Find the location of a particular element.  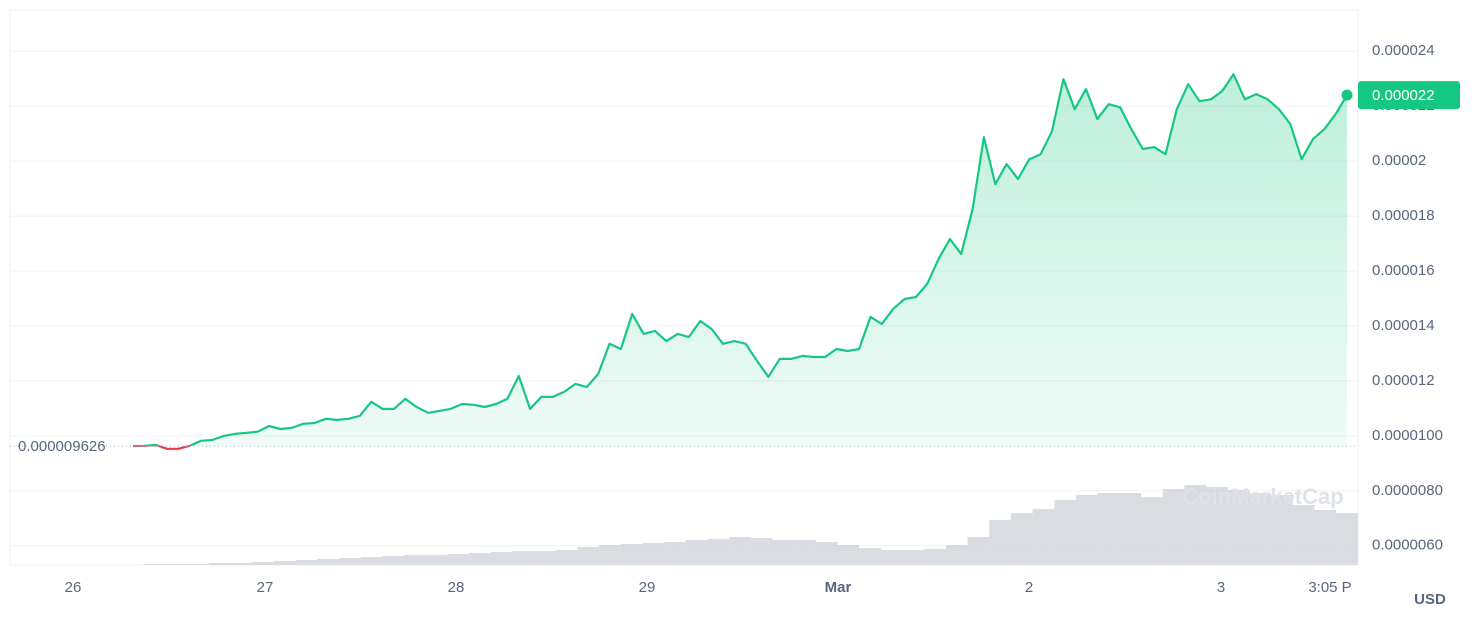

y-tick-label: 0.000024 is located at coordinates (1403, 50).